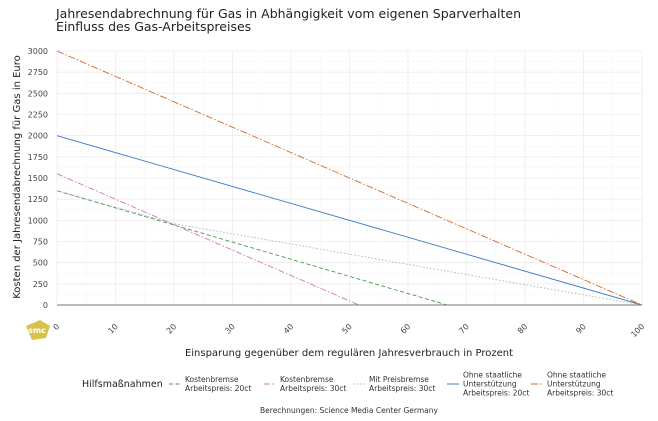 This screenshot has width=658, height=421. What do you see at coordinates (40, 284) in the screenshot?
I see `y-tick-label: 250` at bounding box center [40, 284].